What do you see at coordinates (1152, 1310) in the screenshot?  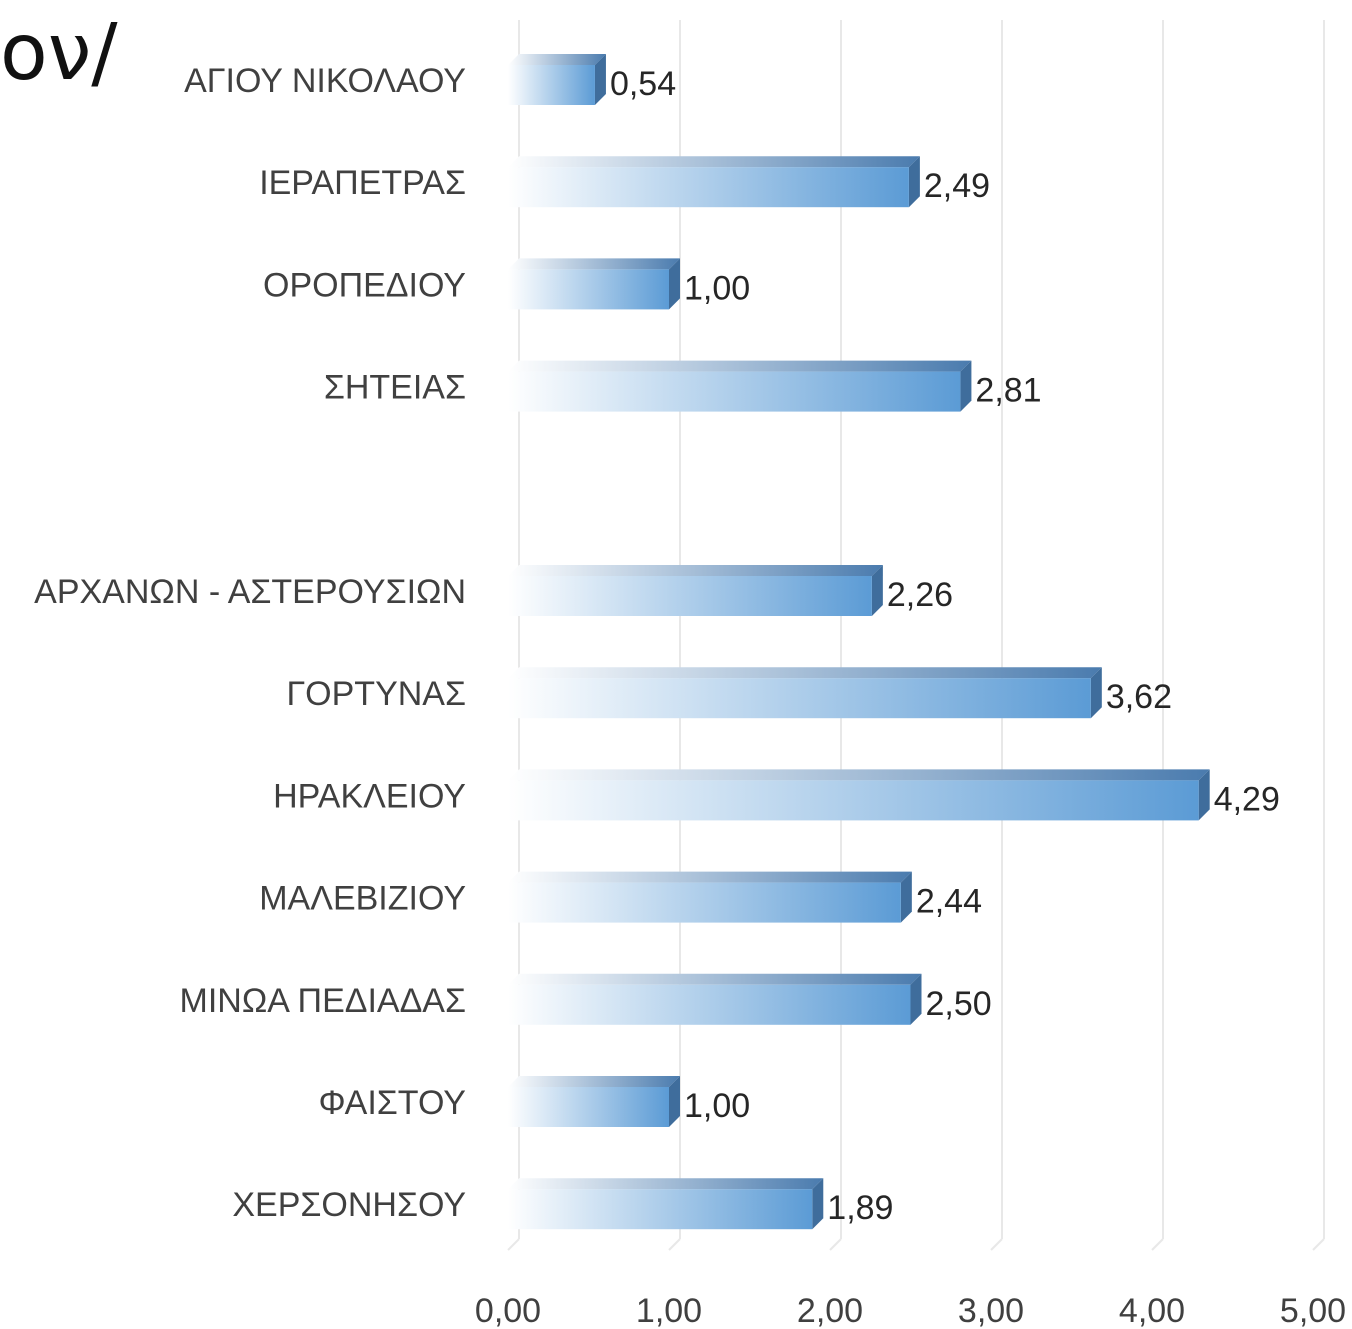 I see `x-tick-label: 4,00` at bounding box center [1152, 1310].